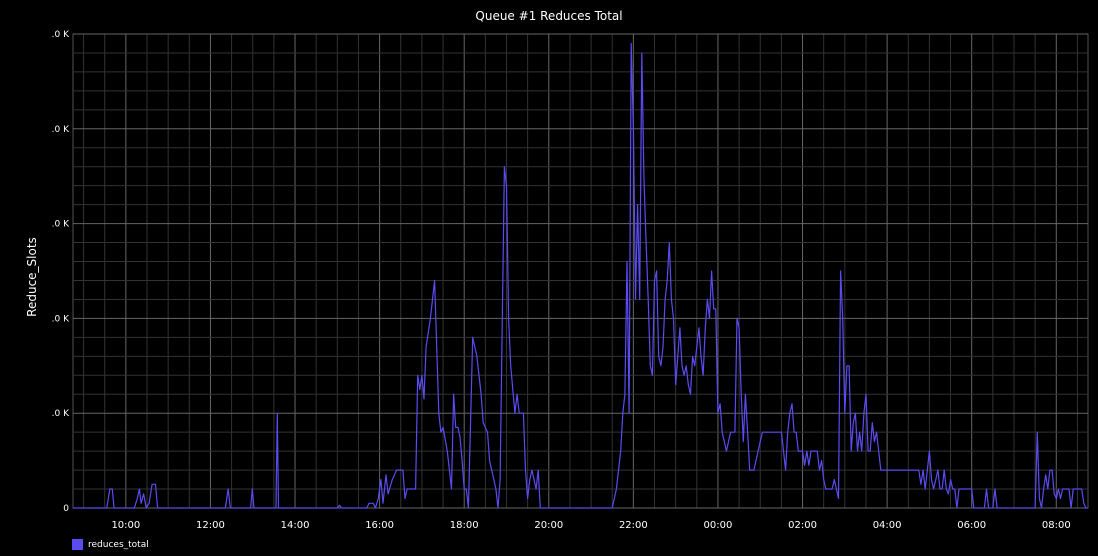 Image resolution: width=1098 pixels, height=556 pixels. Describe the element at coordinates (77, 544) in the screenshot. I see `legend-swatch` at that location.